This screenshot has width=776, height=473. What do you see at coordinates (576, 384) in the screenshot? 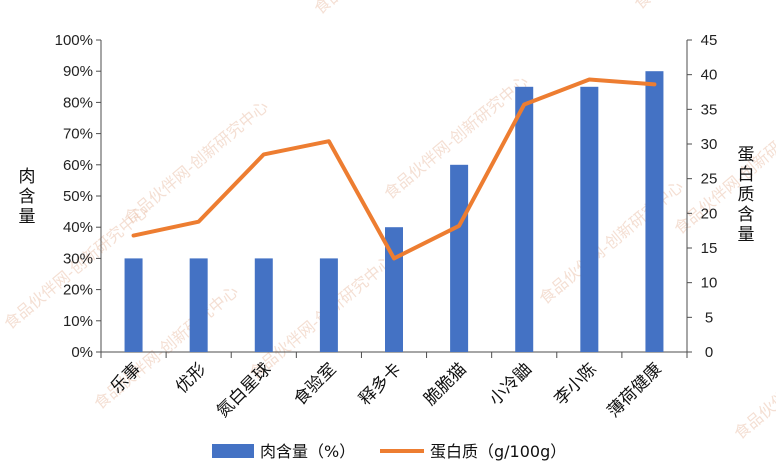
I see `category-label: 李小陈` at bounding box center [576, 384].